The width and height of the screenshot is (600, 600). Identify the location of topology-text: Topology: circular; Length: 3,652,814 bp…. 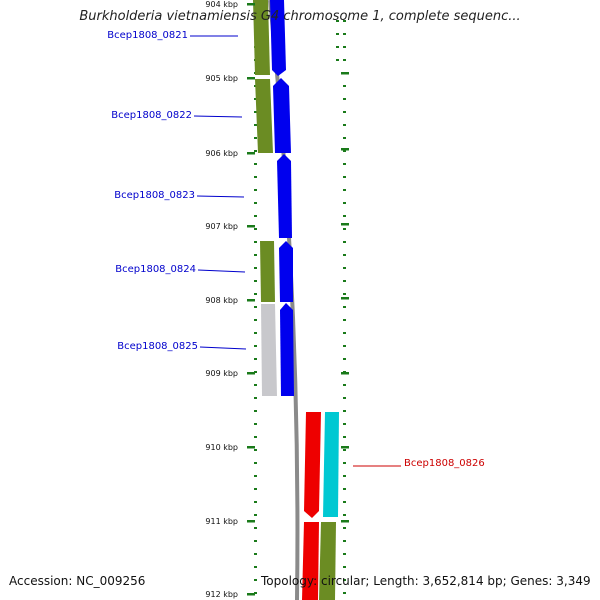
(426, 581).